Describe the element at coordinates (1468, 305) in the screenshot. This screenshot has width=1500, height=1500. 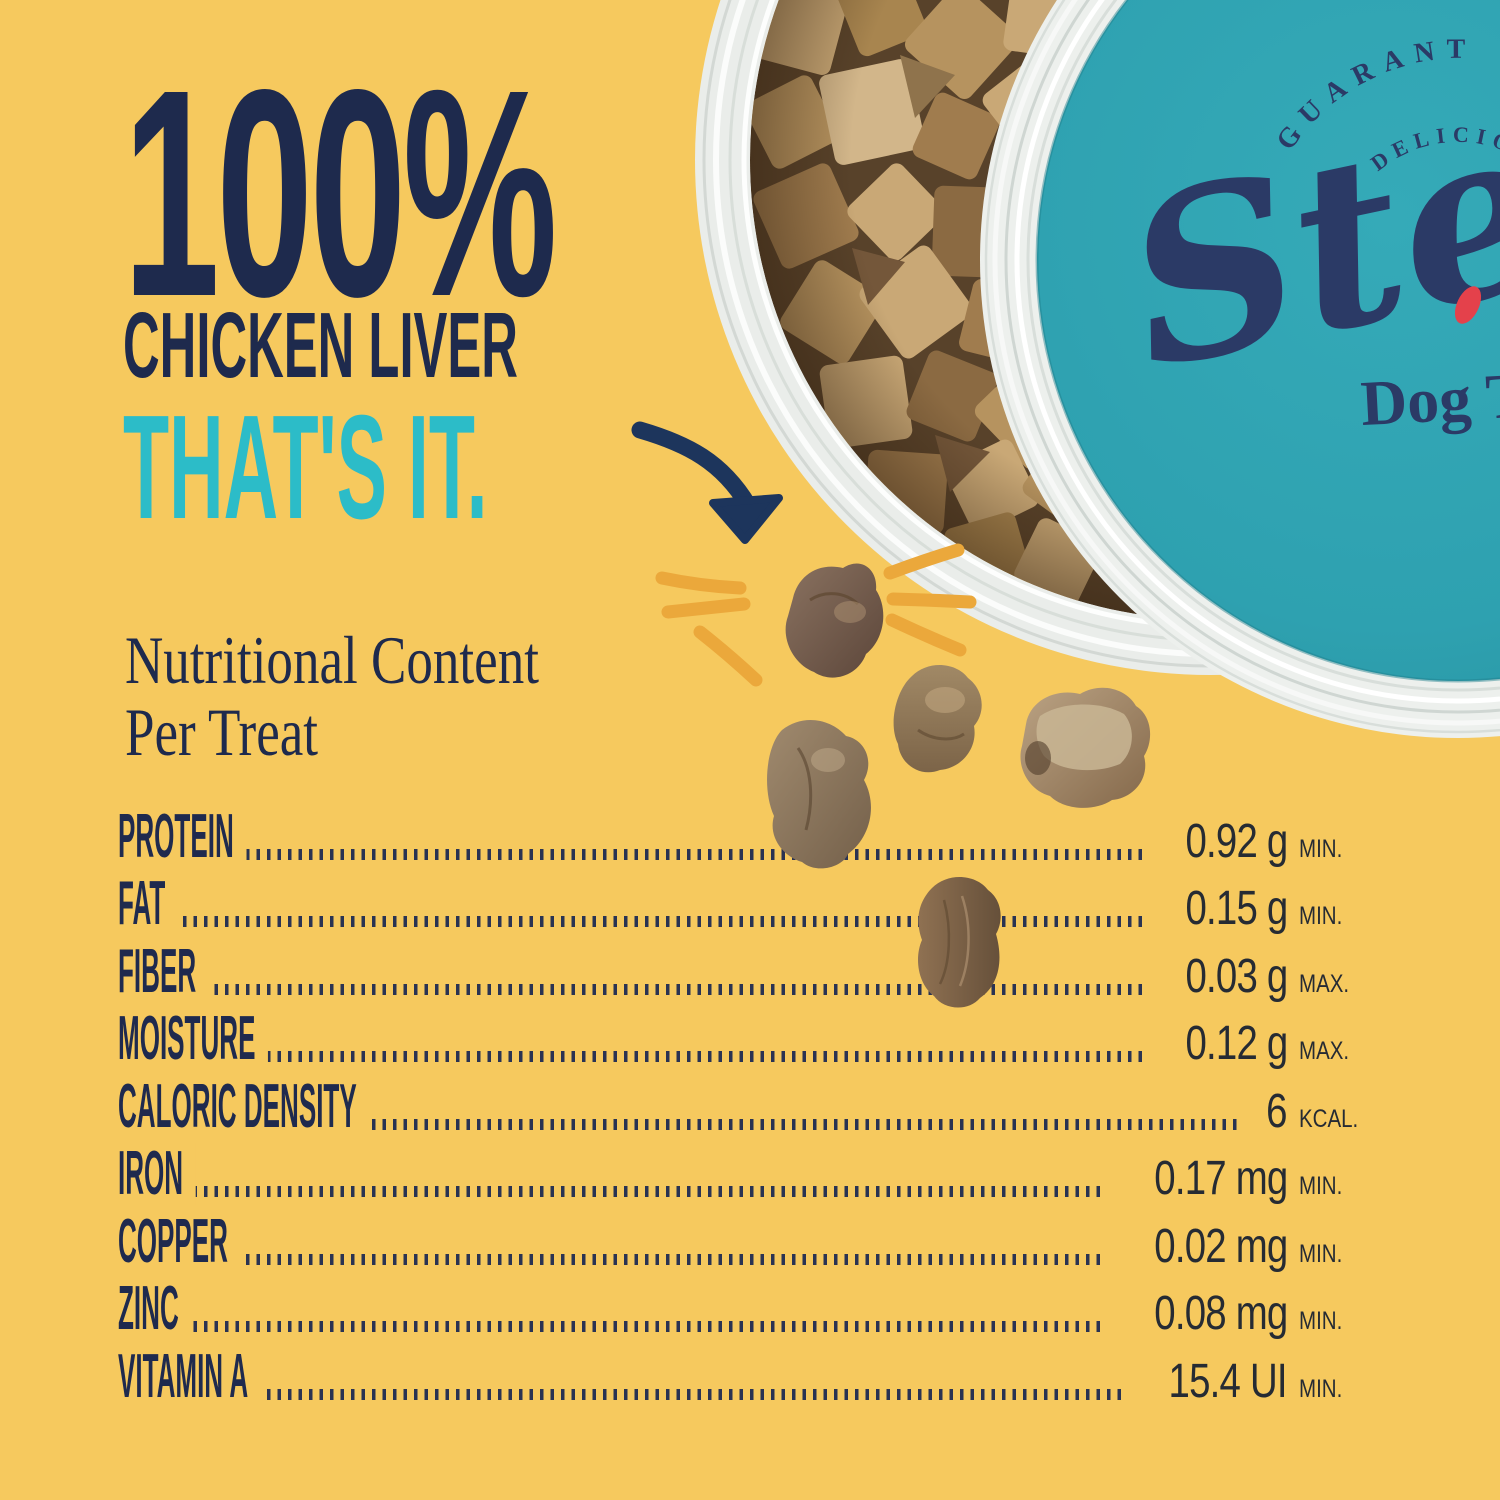
I see `logo-tongue-icon` at that location.